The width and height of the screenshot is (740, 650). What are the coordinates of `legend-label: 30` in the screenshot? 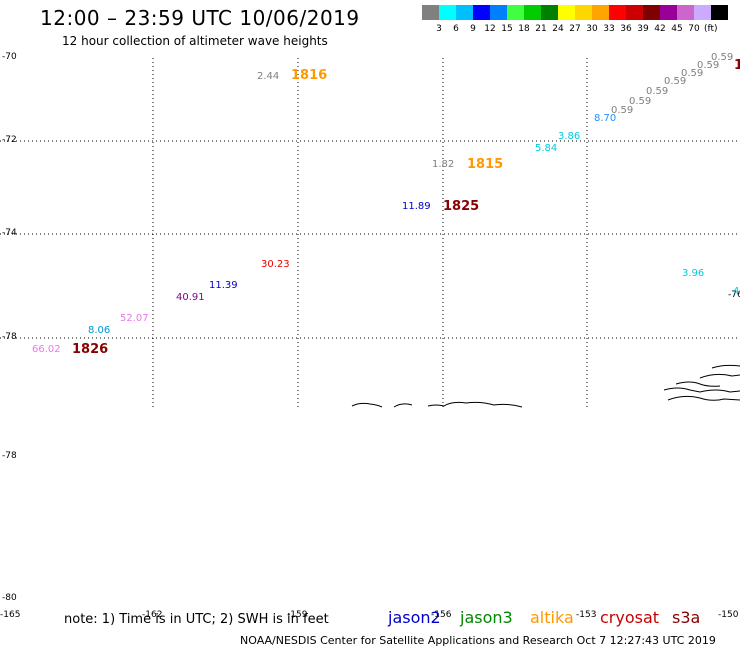 It's located at (592, 29).